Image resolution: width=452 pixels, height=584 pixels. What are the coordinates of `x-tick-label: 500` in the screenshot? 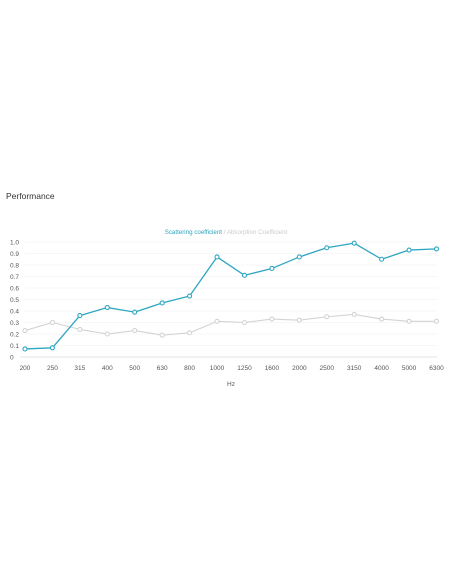 It's located at (134, 368).